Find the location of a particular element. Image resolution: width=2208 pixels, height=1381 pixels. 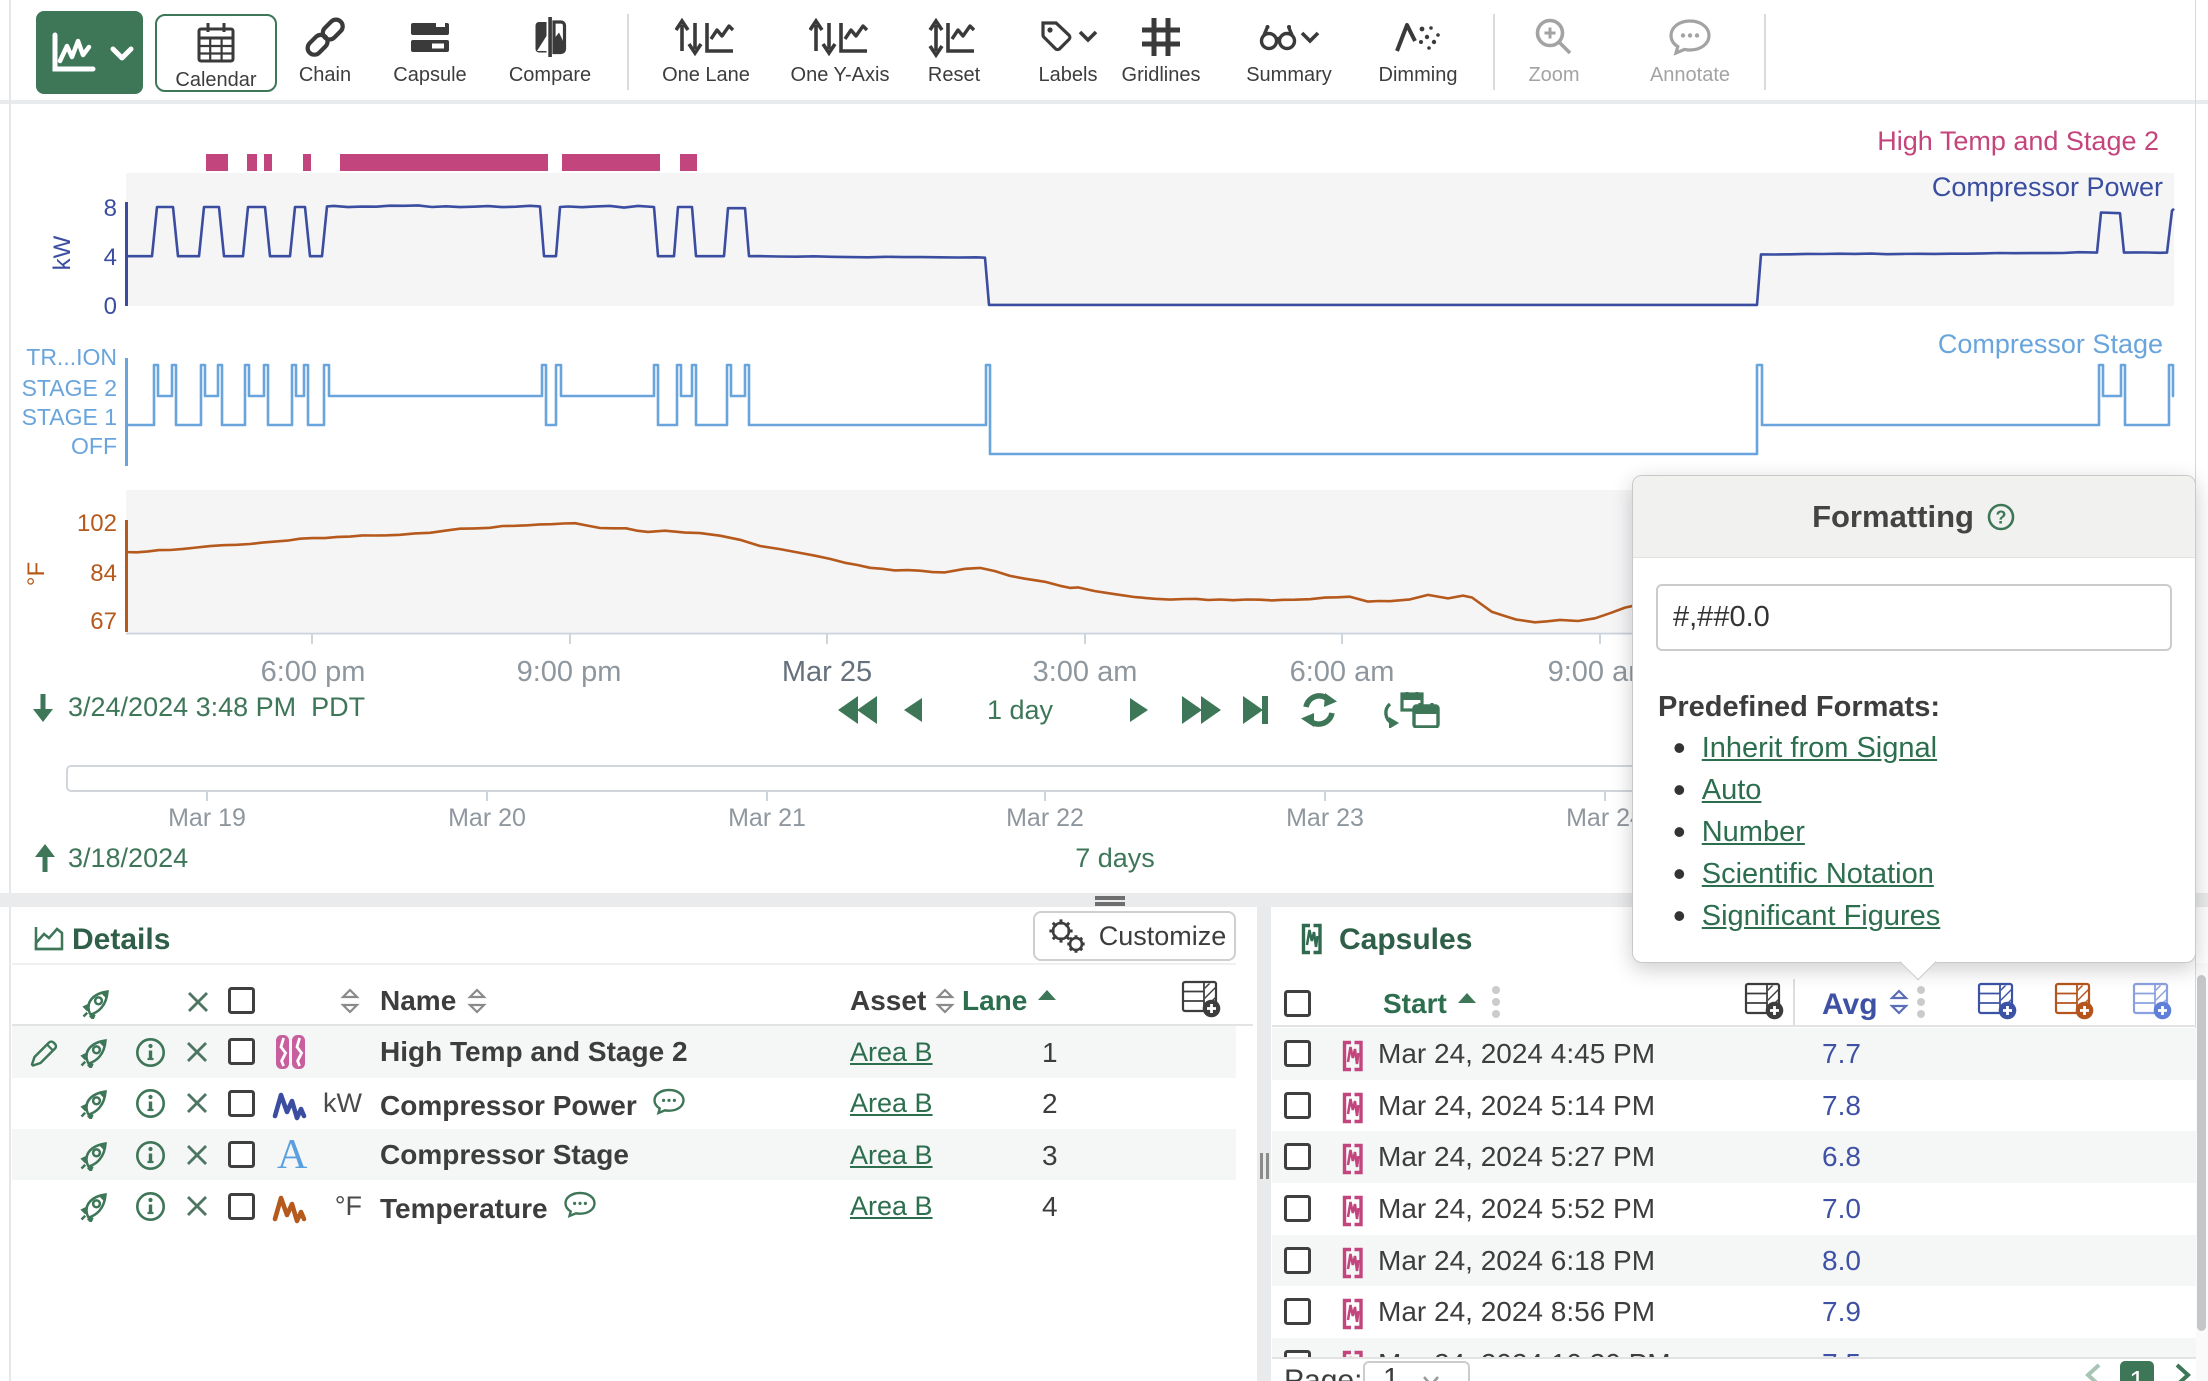

svg-text: Mar 19 is located at coordinates (207, 818).